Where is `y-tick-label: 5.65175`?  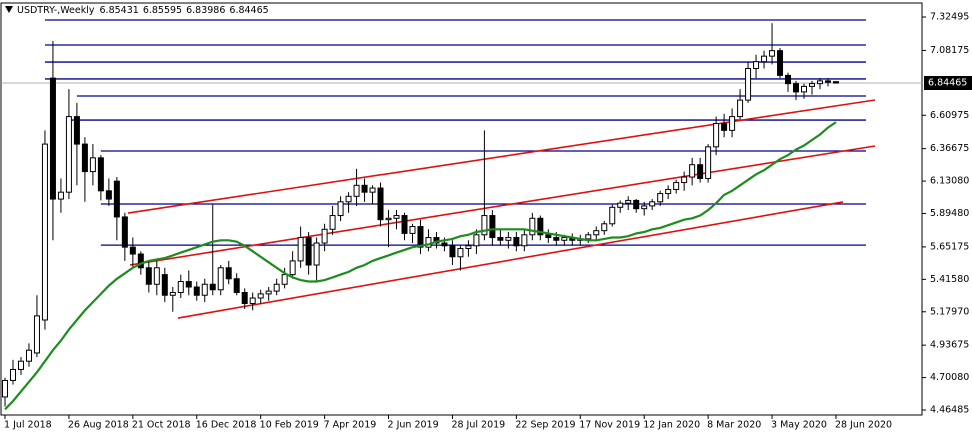 y-tick-label: 5.65175 is located at coordinates (949, 246).